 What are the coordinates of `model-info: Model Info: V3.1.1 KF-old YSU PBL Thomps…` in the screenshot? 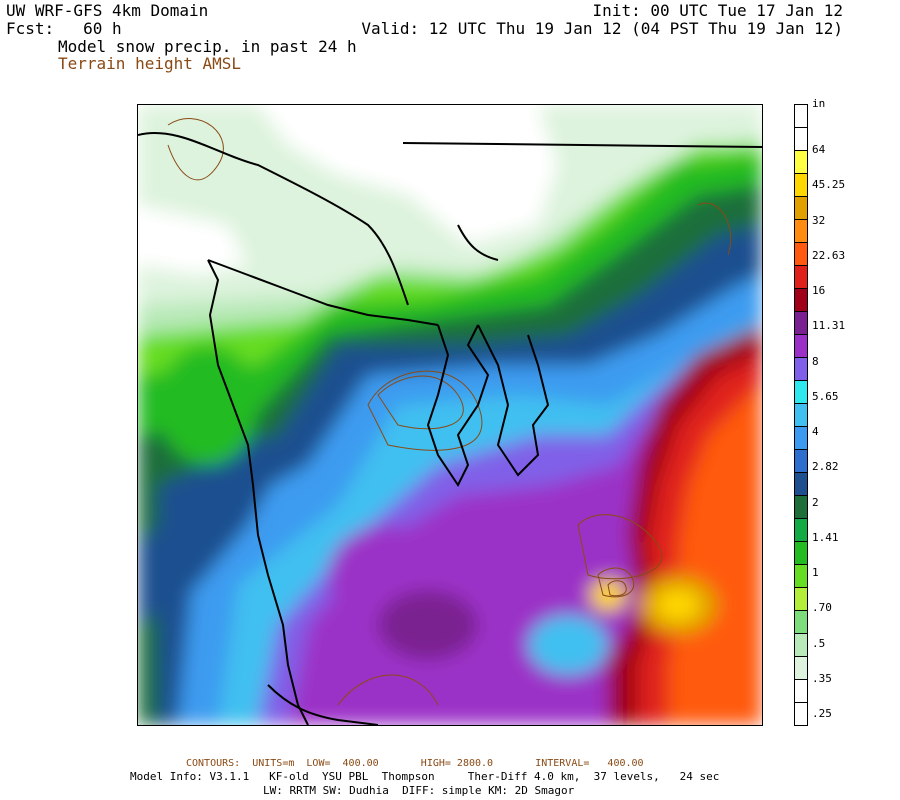 It's located at (425, 776).